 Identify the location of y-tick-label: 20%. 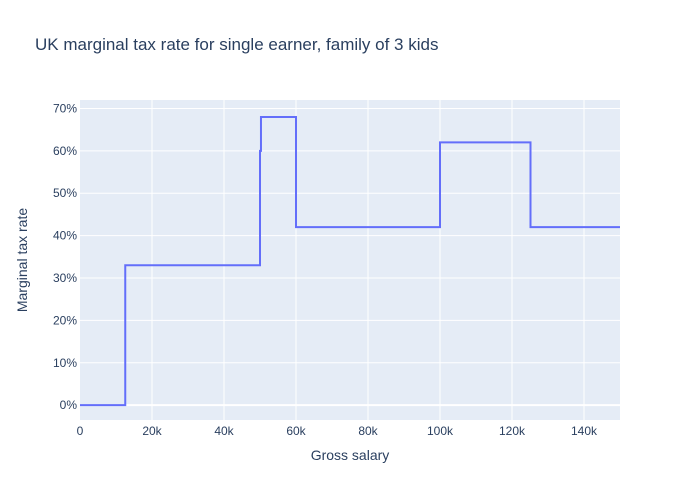
(65, 320).